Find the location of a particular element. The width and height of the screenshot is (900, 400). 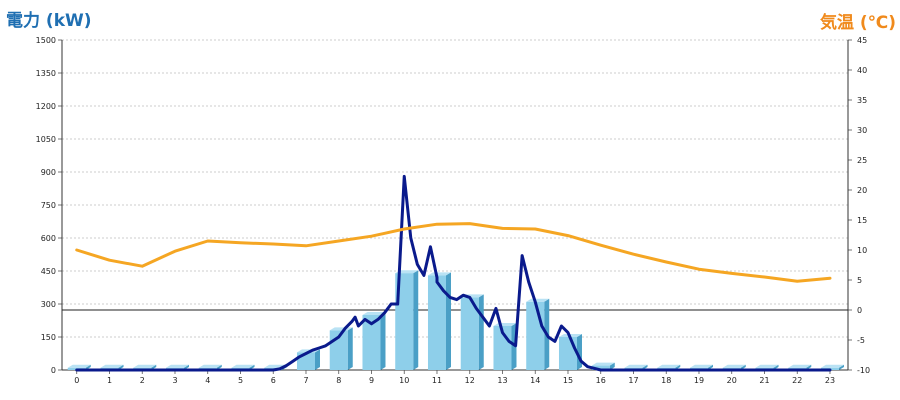

x-tick-label: 0 is located at coordinates (76, 380).